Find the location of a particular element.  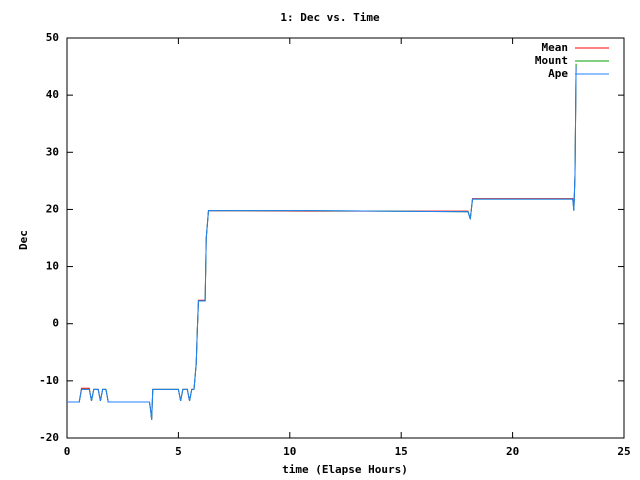

y-tick-label: -20 is located at coordinates (49, 437).